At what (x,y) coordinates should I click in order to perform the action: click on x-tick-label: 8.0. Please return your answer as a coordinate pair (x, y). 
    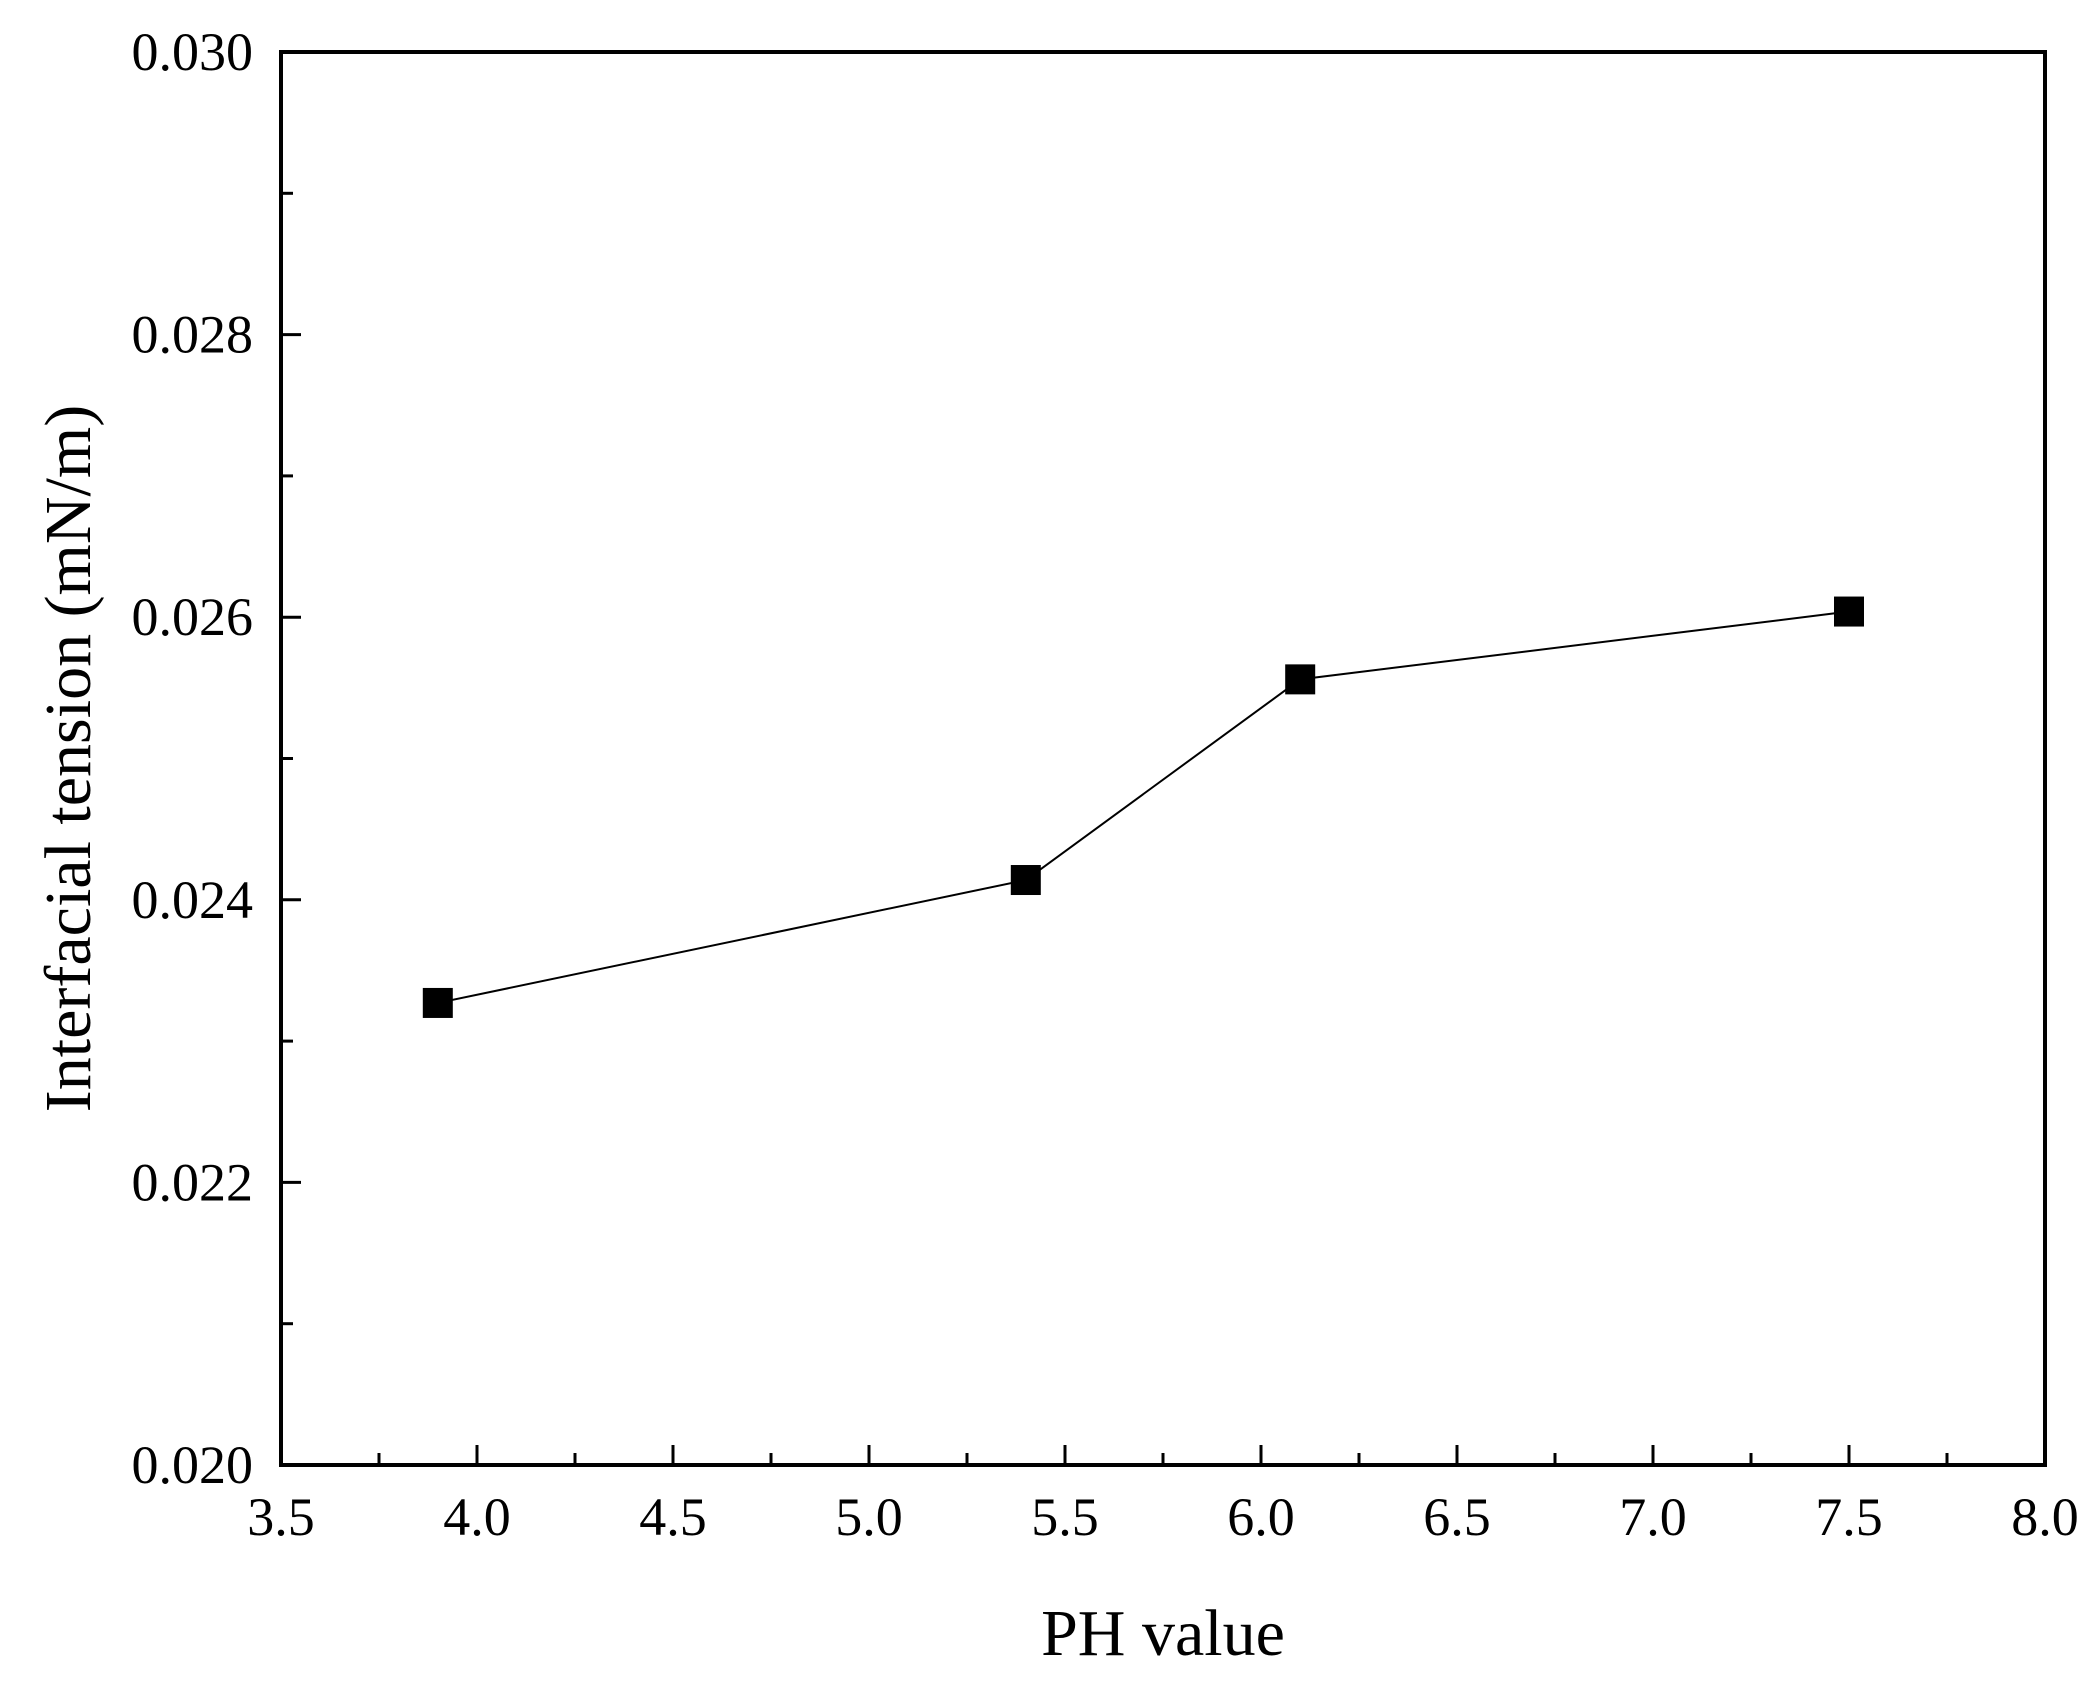
    Looking at the image, I should click on (2045, 1517).